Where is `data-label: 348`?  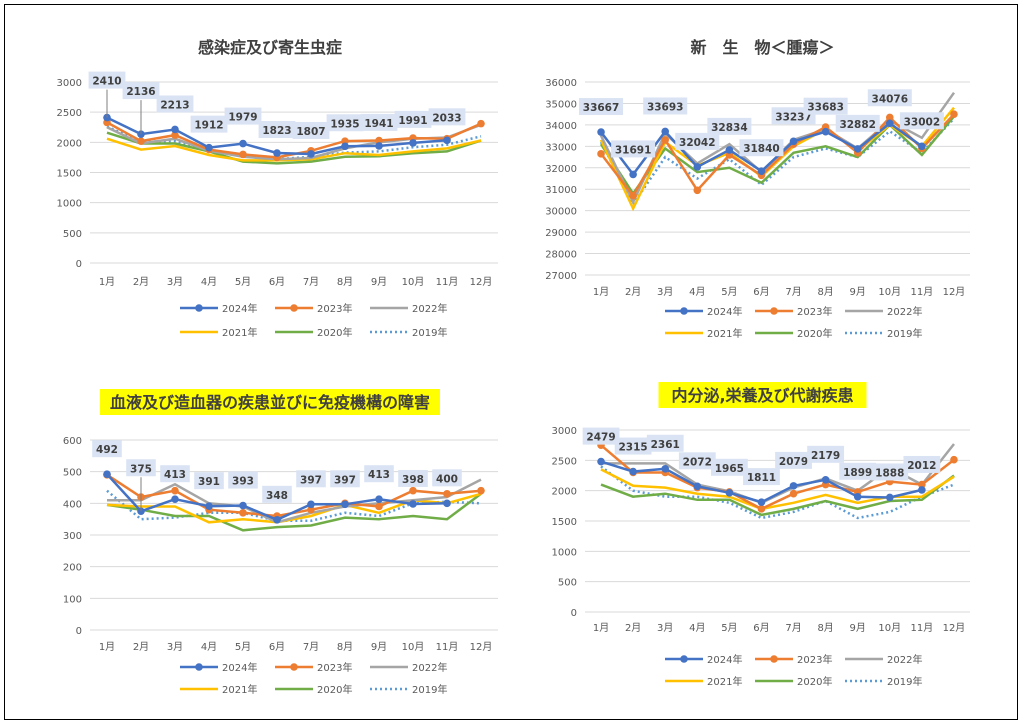
data-label: 348 is located at coordinates (277, 496).